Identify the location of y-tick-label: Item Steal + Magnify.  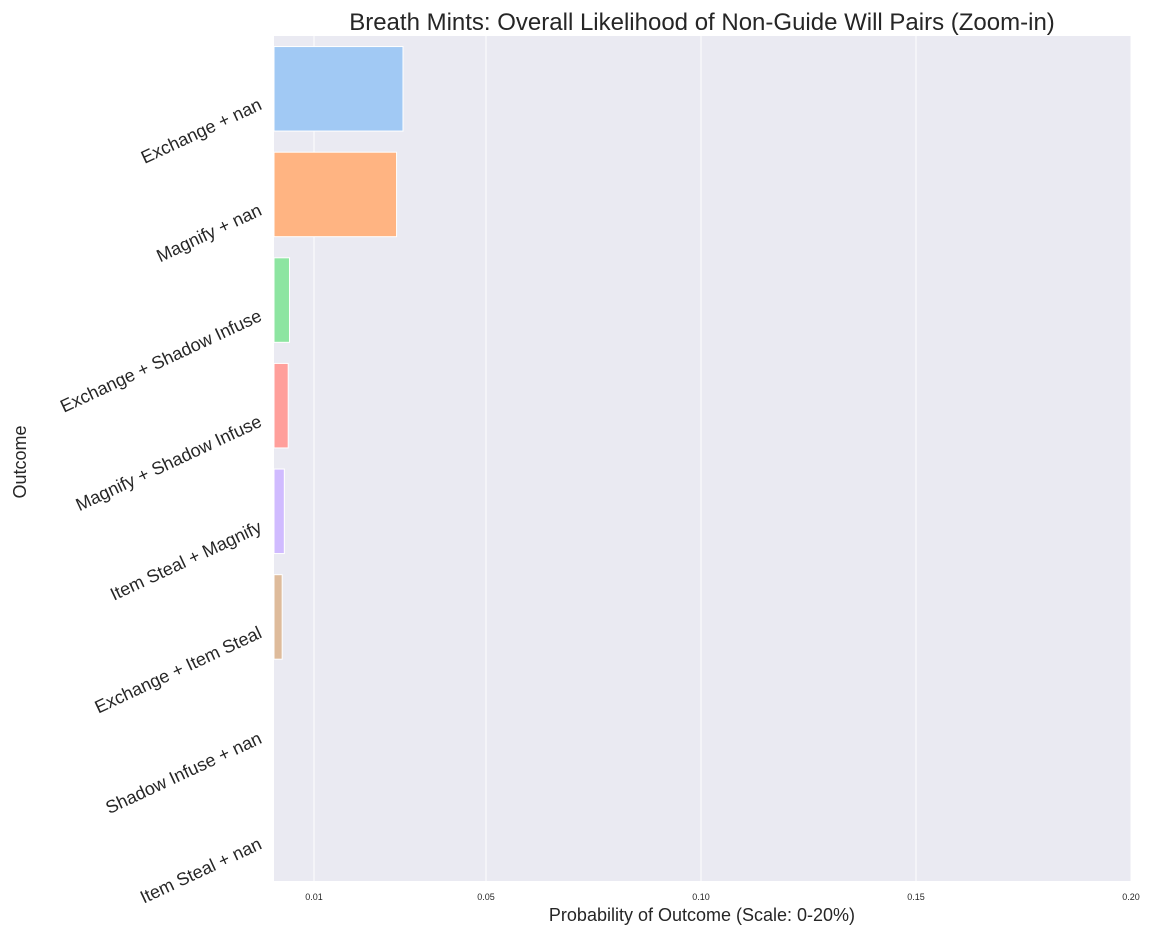
(186, 561).